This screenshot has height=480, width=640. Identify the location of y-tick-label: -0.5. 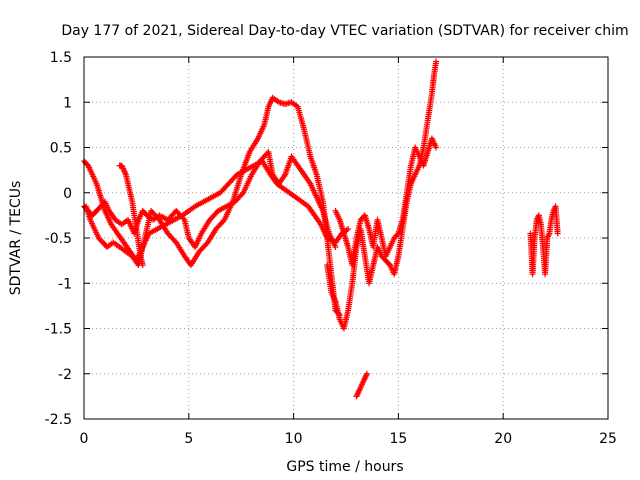
(58, 239).